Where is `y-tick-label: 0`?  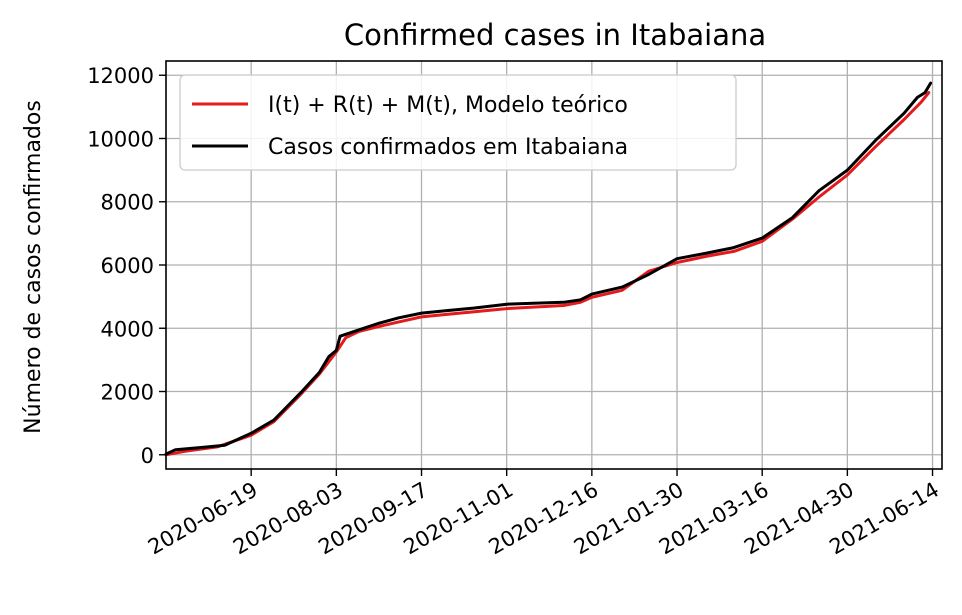
y-tick-label: 0 is located at coordinates (147, 456).